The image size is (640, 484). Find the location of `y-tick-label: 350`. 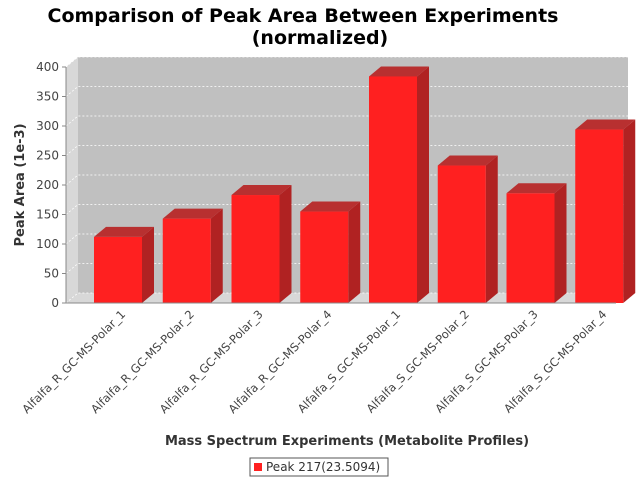

y-tick-label: 350 is located at coordinates (47, 97).